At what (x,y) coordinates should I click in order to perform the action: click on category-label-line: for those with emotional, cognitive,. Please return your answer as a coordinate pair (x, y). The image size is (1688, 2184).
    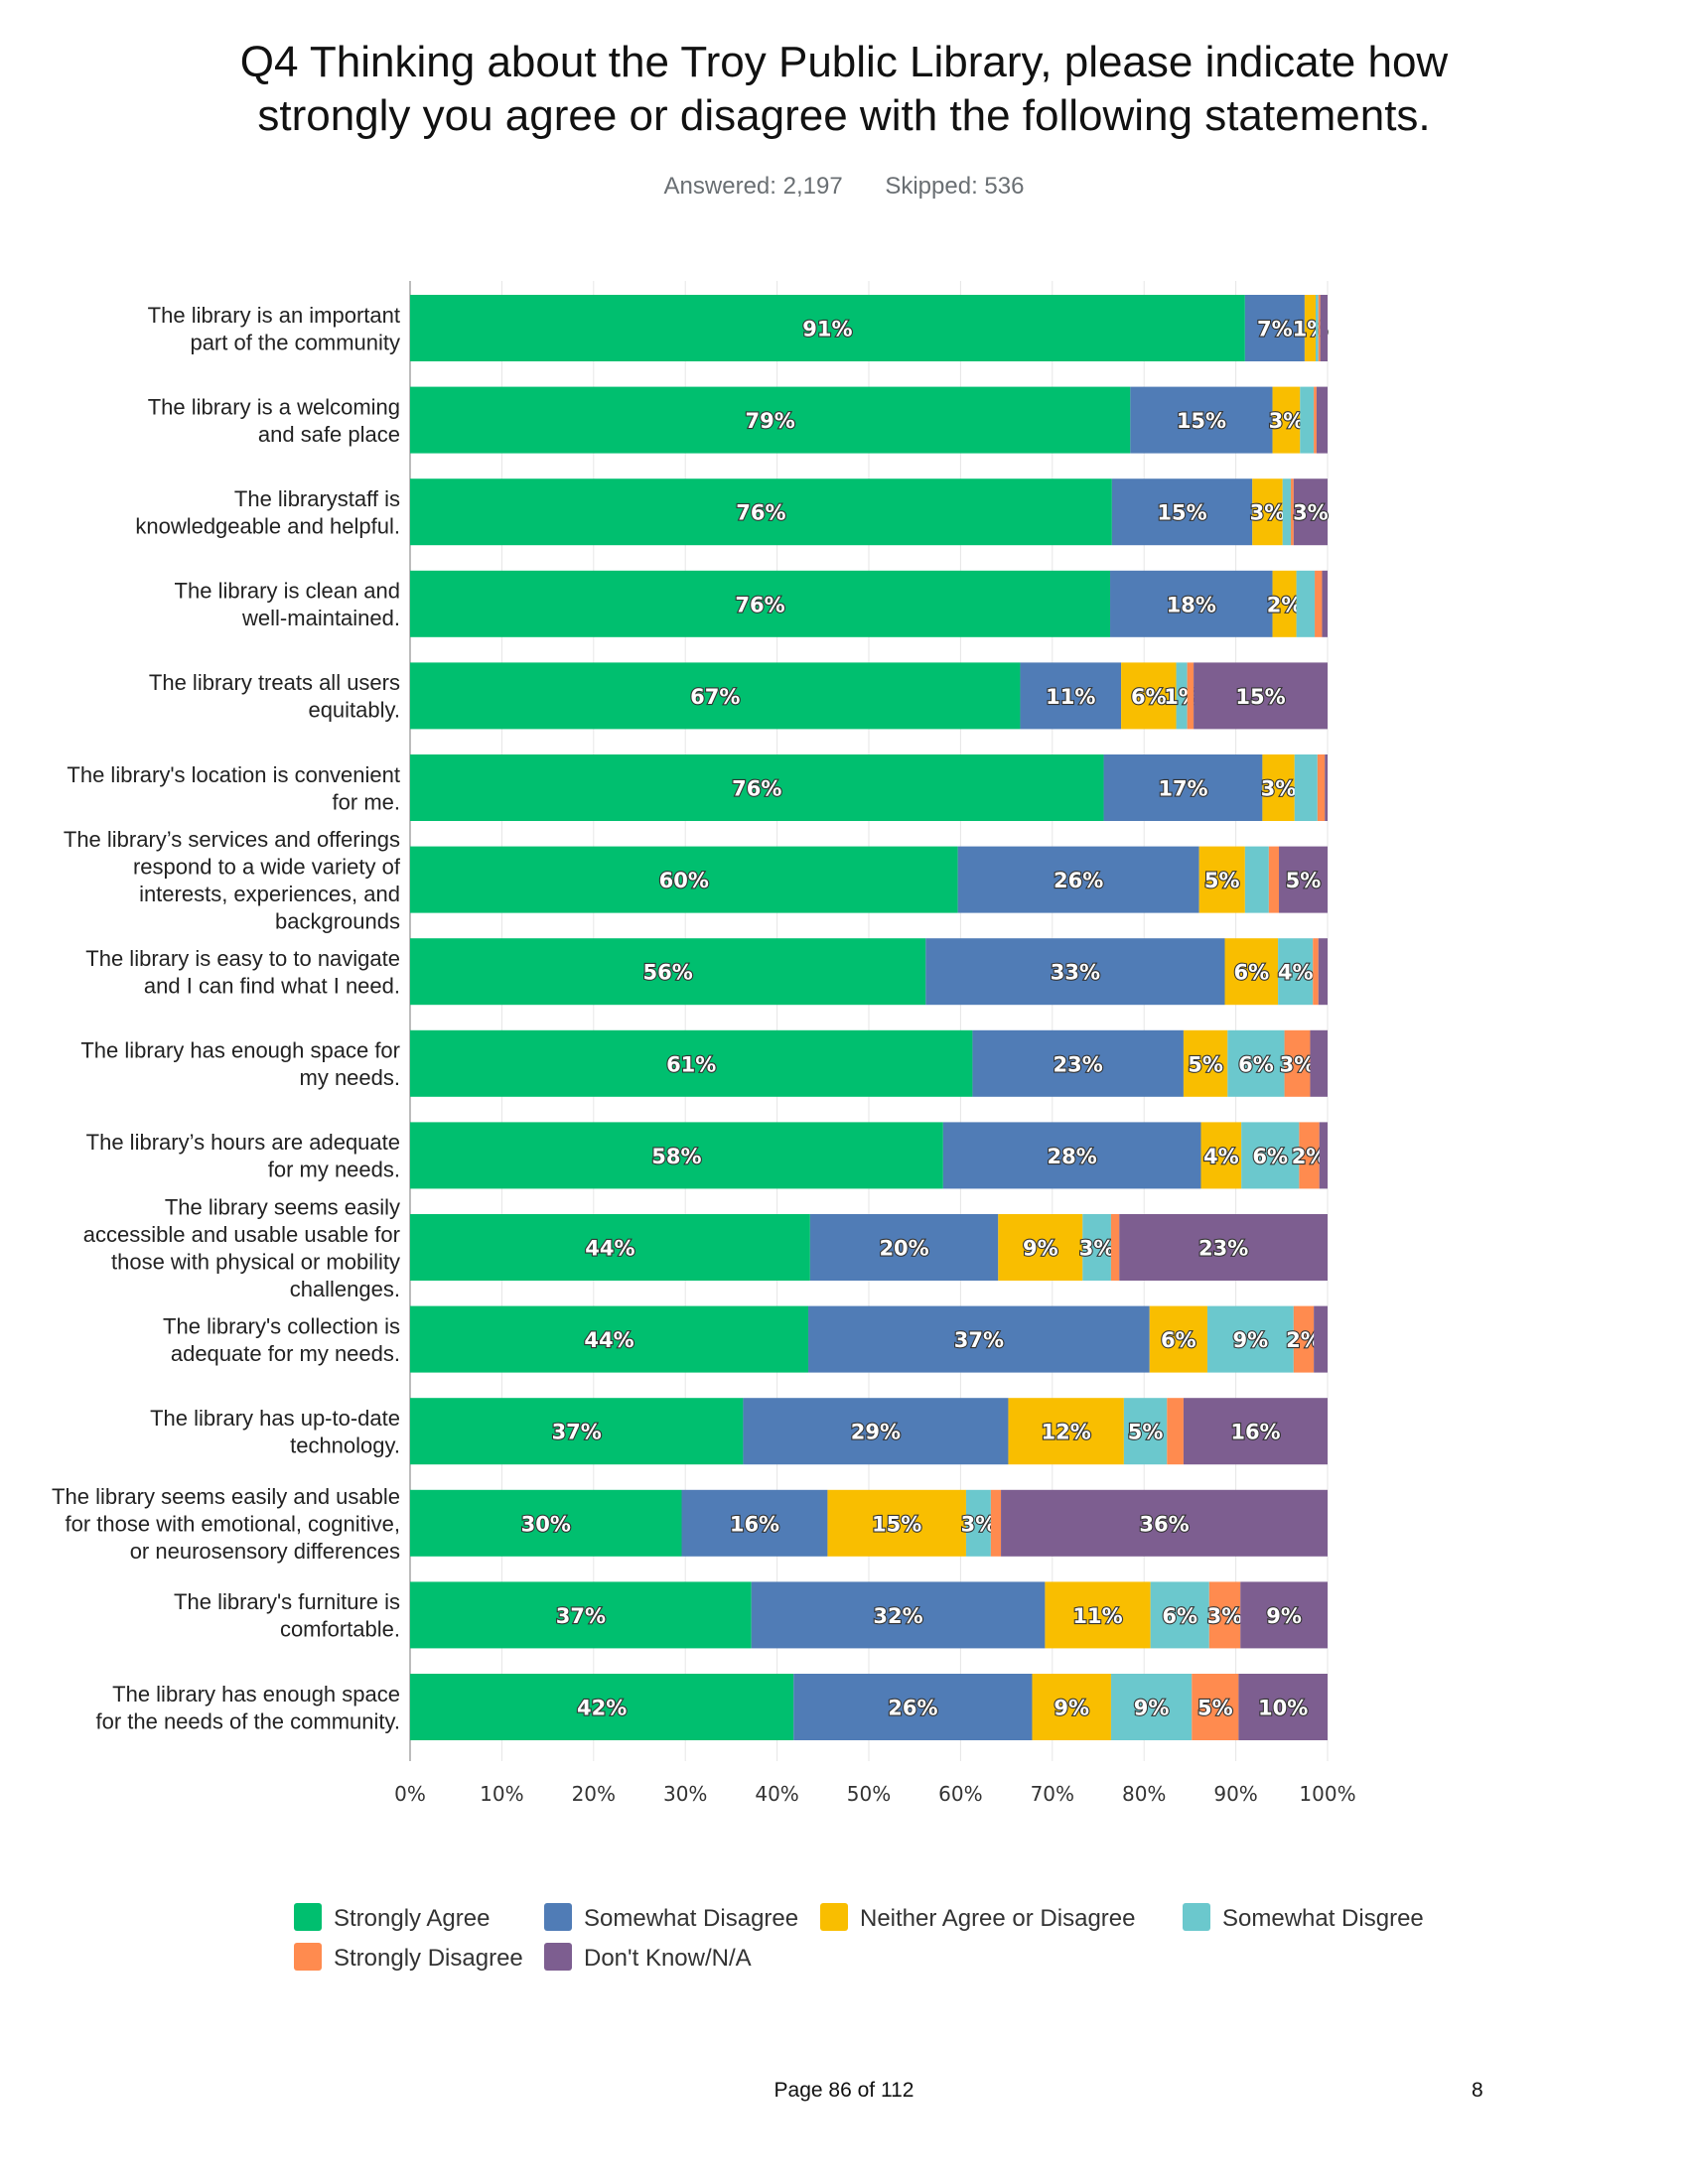
    Looking at the image, I should click on (232, 1523).